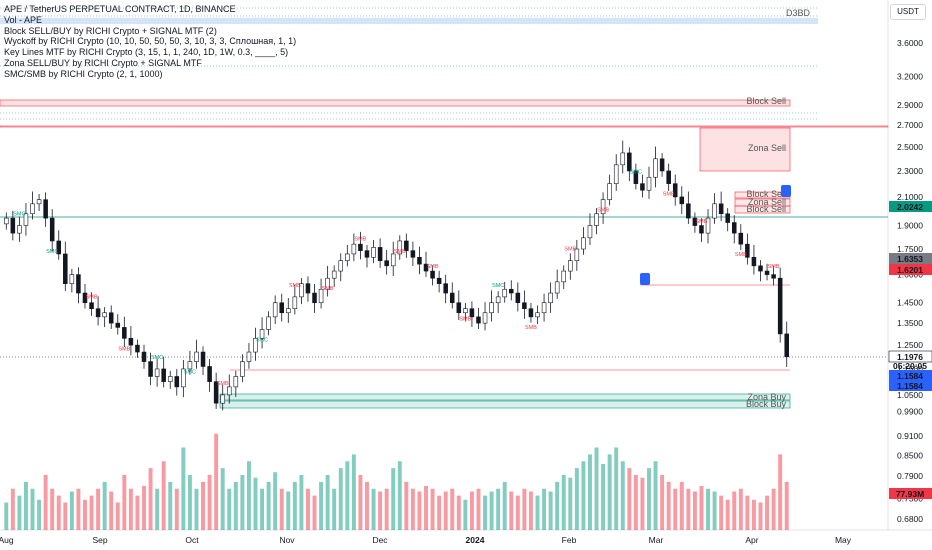 The image size is (932, 550). Describe the element at coordinates (910, 43) in the screenshot. I see `y-tick-label: 3.6000` at that location.